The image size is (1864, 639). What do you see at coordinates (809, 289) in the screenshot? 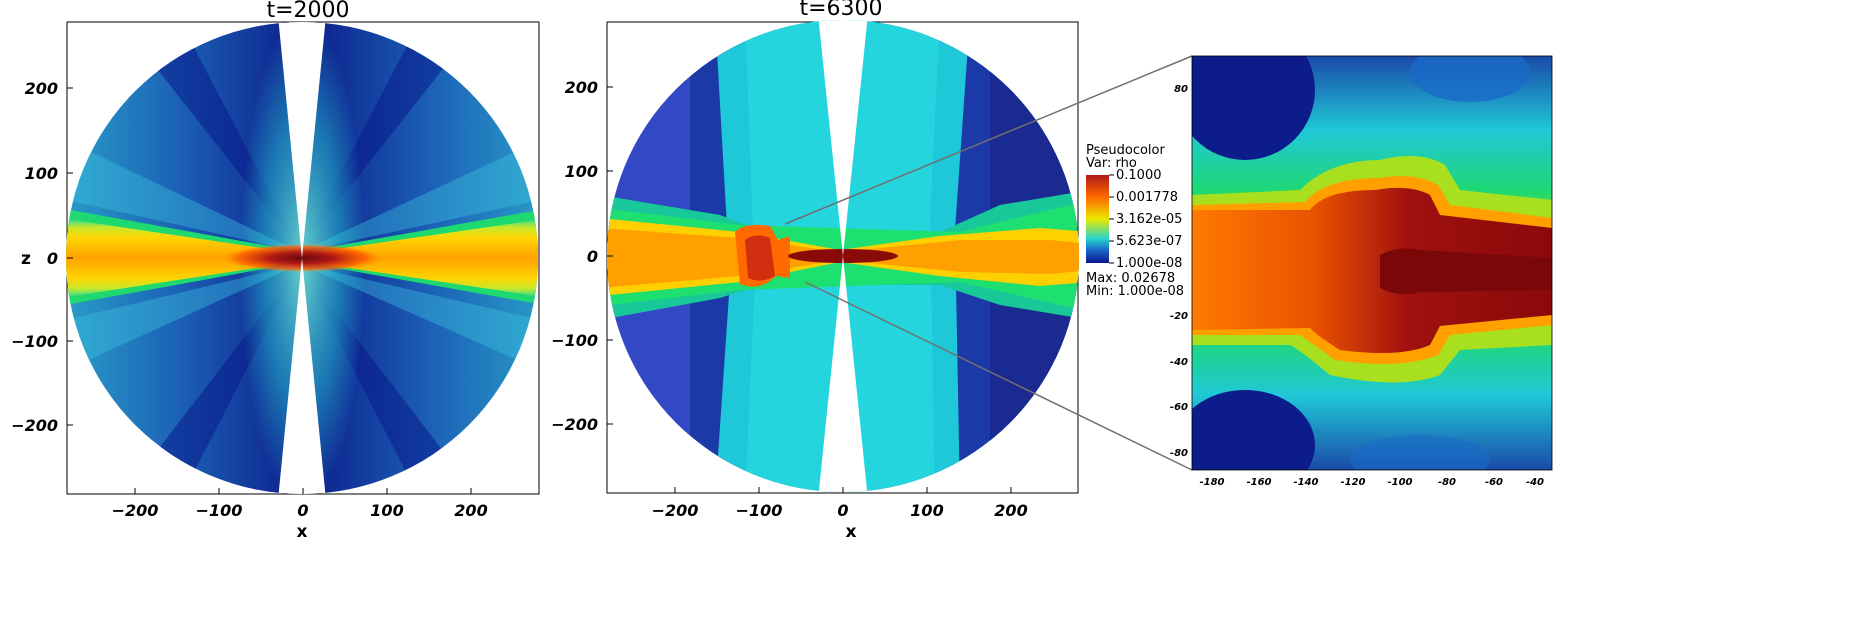
I see `panel-2-ticks` at bounding box center [809, 289].